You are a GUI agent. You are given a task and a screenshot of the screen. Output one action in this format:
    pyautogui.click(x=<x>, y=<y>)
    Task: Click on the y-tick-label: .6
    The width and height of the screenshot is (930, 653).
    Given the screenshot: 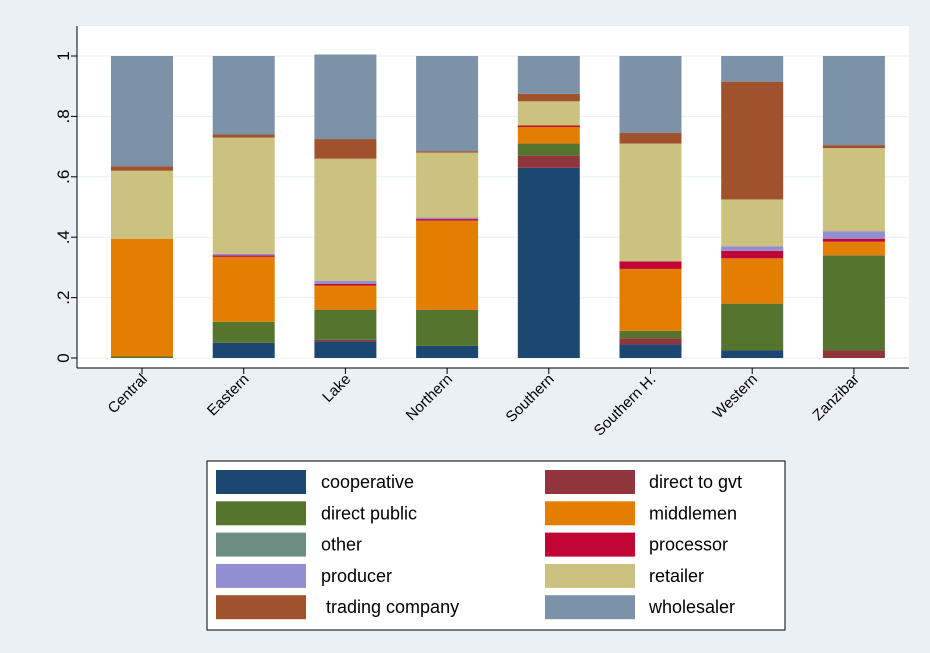 What is the action you would take?
    pyautogui.click(x=63, y=177)
    